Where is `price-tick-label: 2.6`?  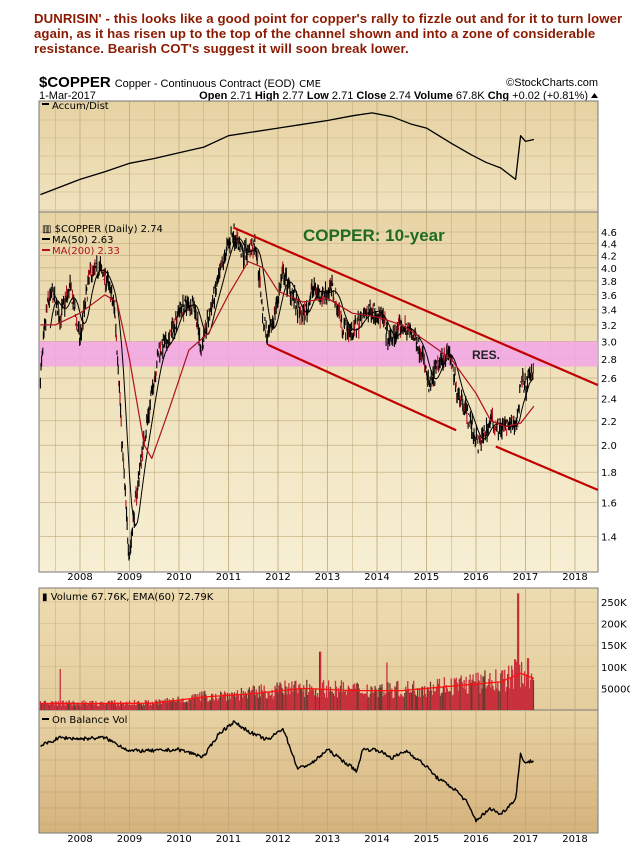
price-tick-label: 2.6 is located at coordinates (609, 379).